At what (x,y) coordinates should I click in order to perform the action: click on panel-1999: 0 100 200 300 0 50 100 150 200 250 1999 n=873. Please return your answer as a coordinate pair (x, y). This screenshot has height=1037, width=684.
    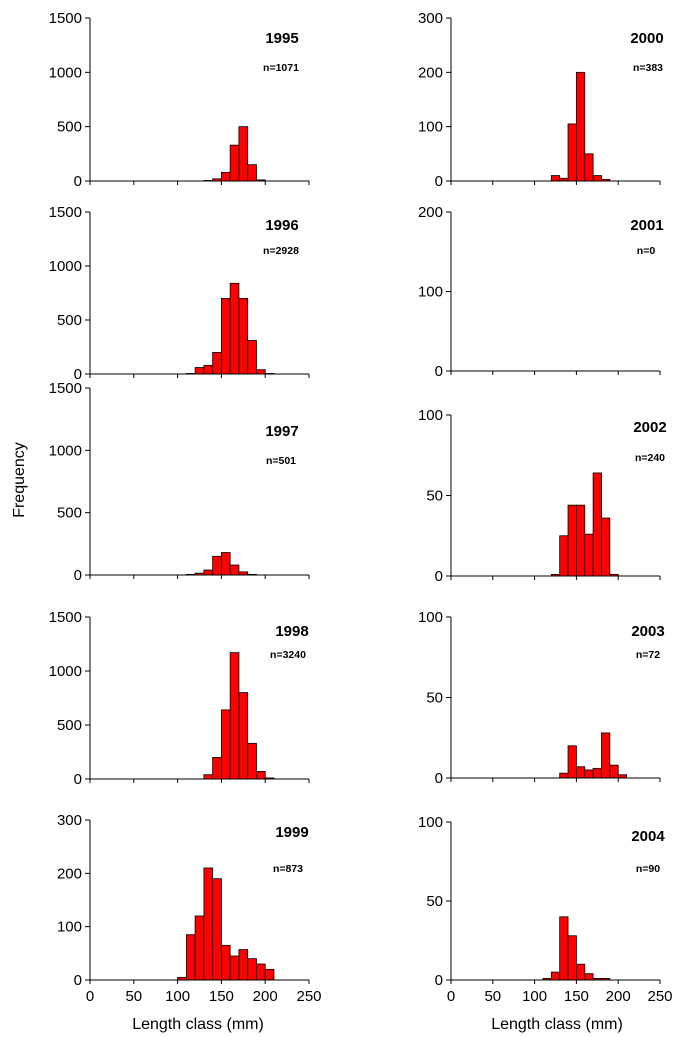
    Looking at the image, I should click on (189, 908).